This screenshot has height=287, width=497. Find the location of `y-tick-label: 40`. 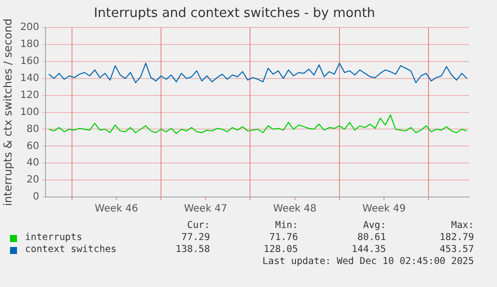

y-tick-label: 40 is located at coordinates (33, 163).